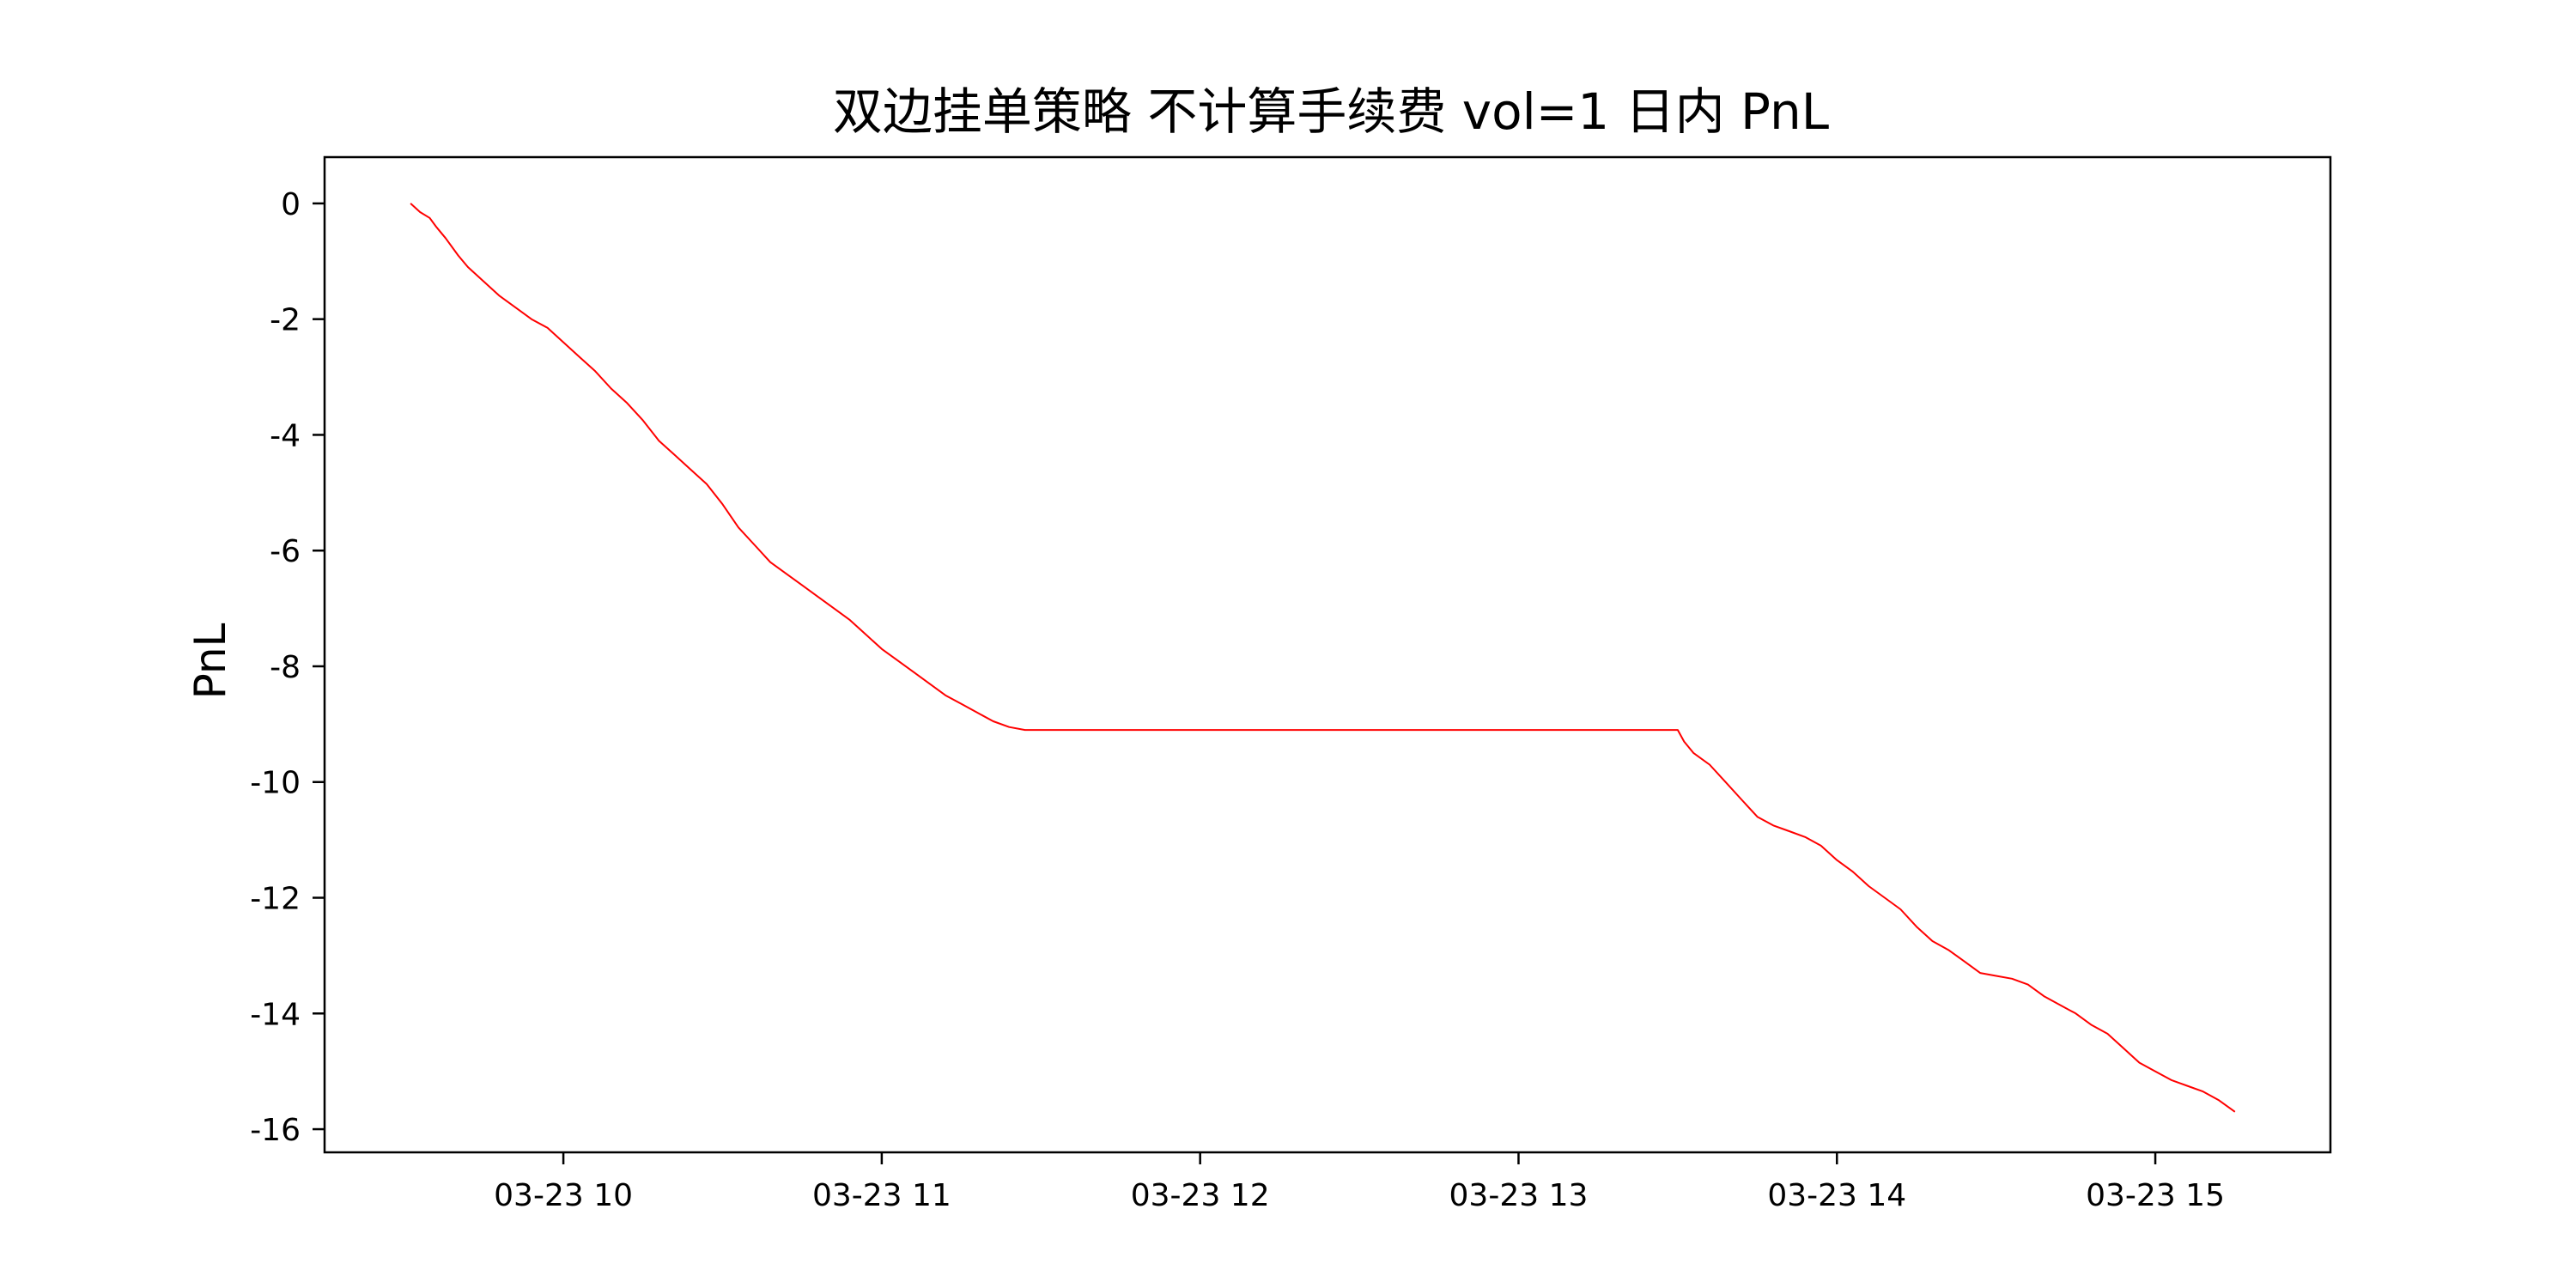  What do you see at coordinates (275, 900) in the screenshot?
I see `y-tick-label: -12` at bounding box center [275, 900].